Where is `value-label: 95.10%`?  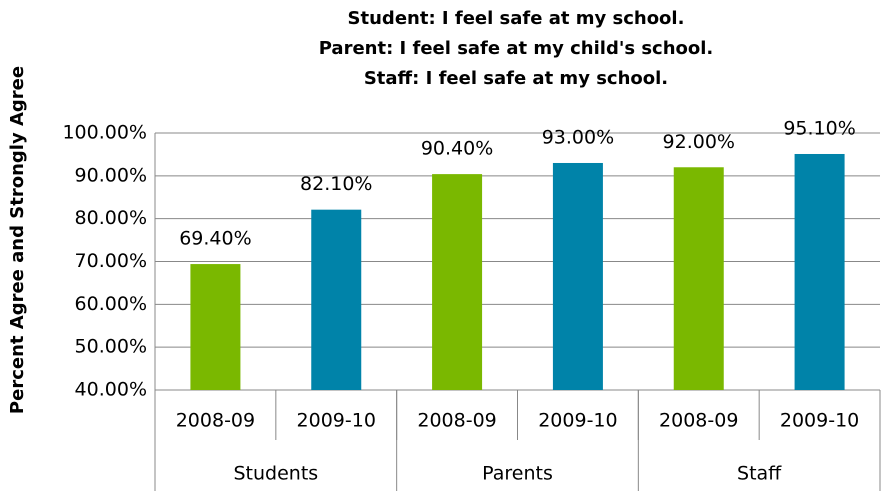
value-label: 95.10% is located at coordinates (819, 128).